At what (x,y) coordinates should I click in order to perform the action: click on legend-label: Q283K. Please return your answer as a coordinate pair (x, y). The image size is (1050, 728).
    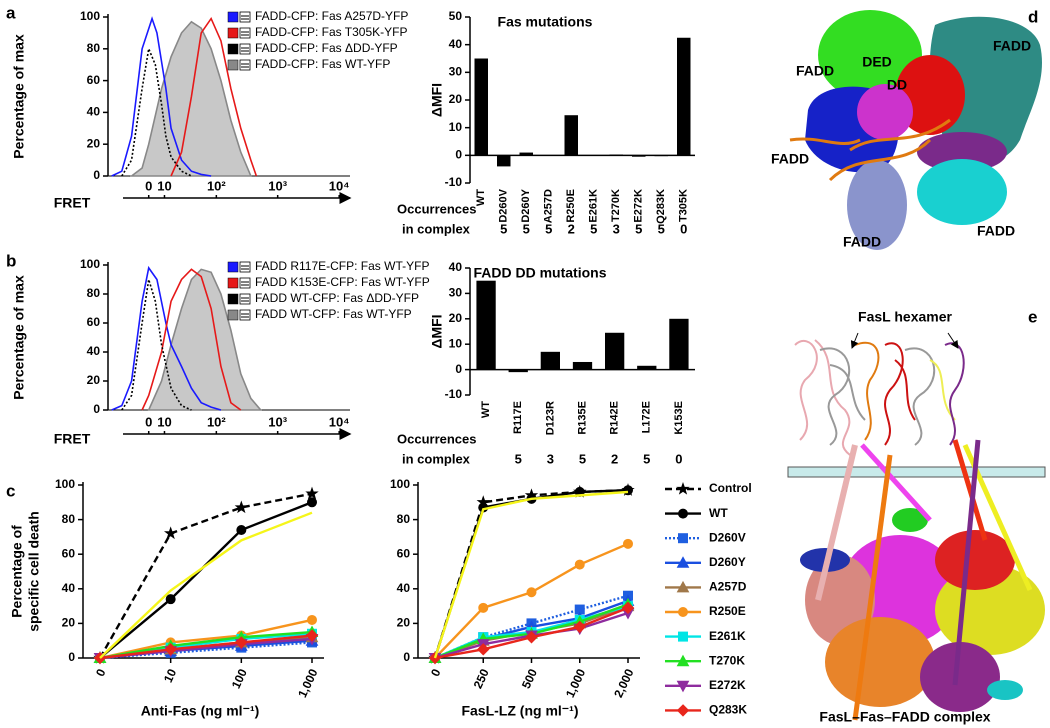
    Looking at the image, I should click on (728, 710).